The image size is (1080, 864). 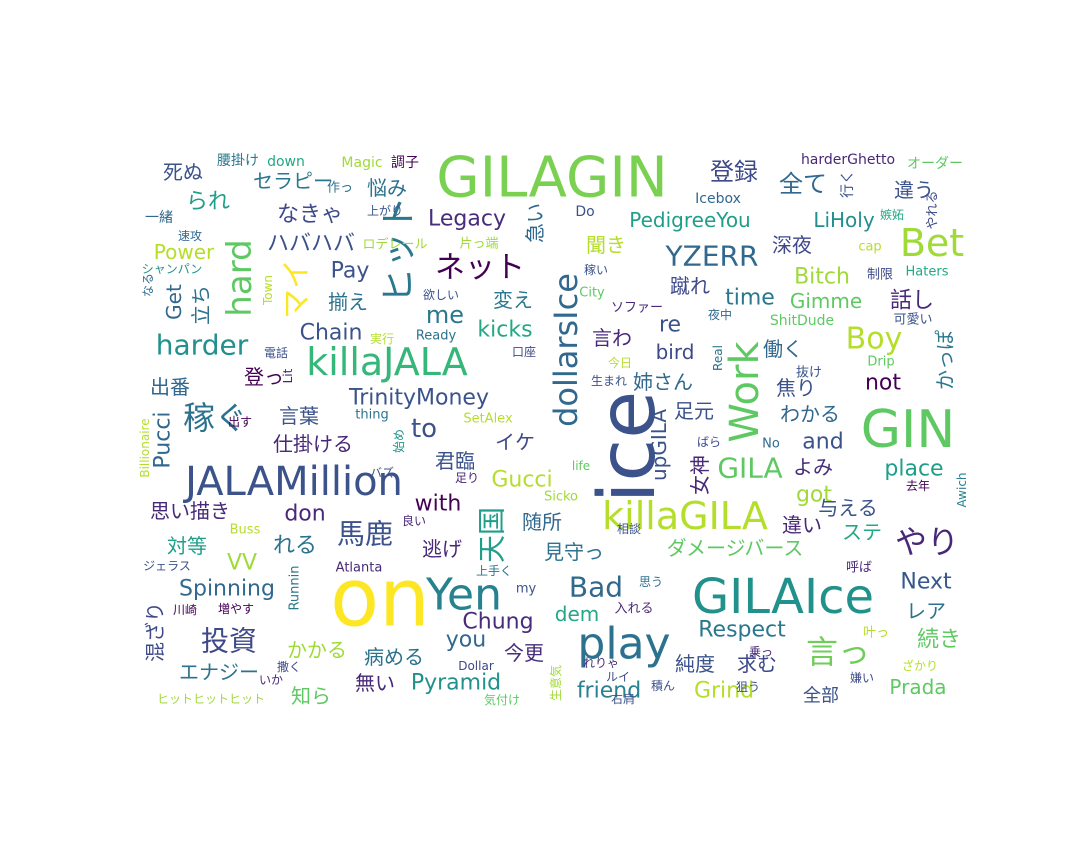 What do you see at coordinates (478, 244) in the screenshot?
I see `cloud-word: 片っ端` at bounding box center [478, 244].